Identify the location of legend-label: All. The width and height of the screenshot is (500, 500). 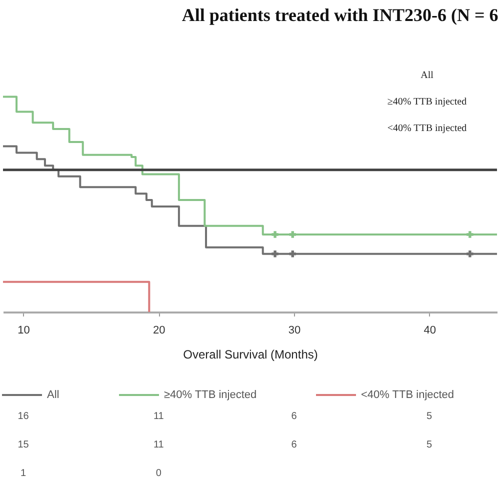
(53, 395).